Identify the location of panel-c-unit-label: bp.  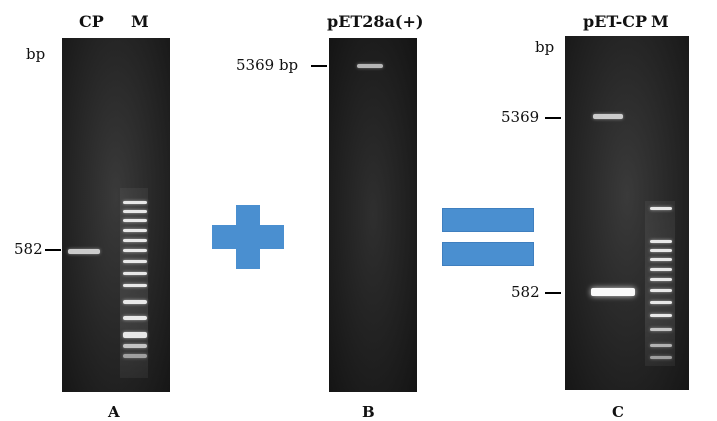
(545, 47).